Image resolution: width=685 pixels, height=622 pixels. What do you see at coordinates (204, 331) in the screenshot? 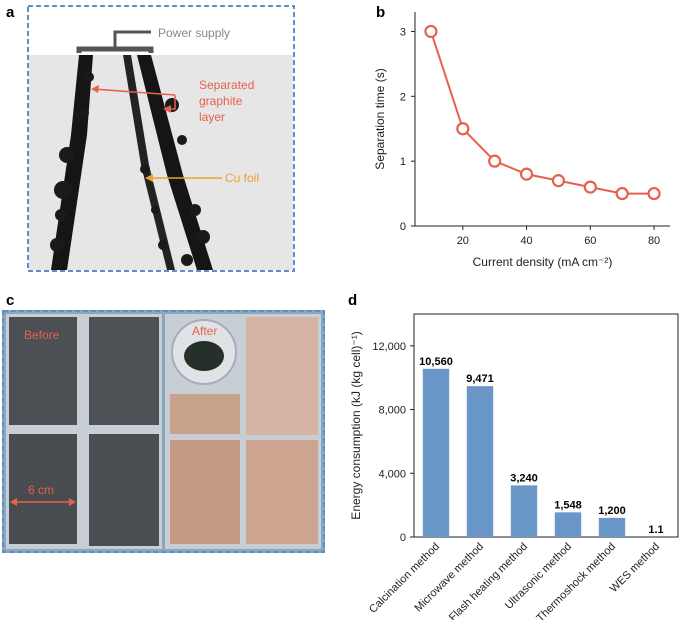
I see `after-label: After` at bounding box center [204, 331].